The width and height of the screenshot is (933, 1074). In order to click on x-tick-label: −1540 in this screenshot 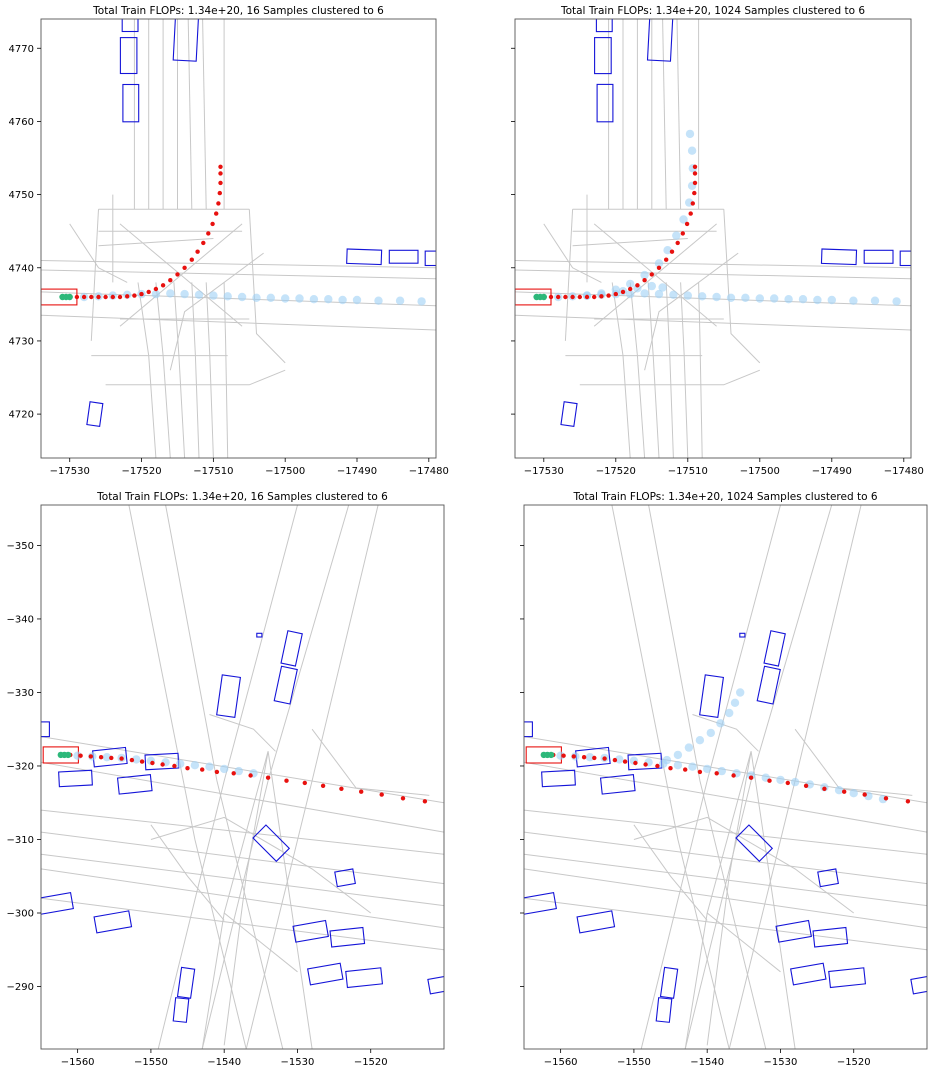, I will do `click(224, 1062)`.